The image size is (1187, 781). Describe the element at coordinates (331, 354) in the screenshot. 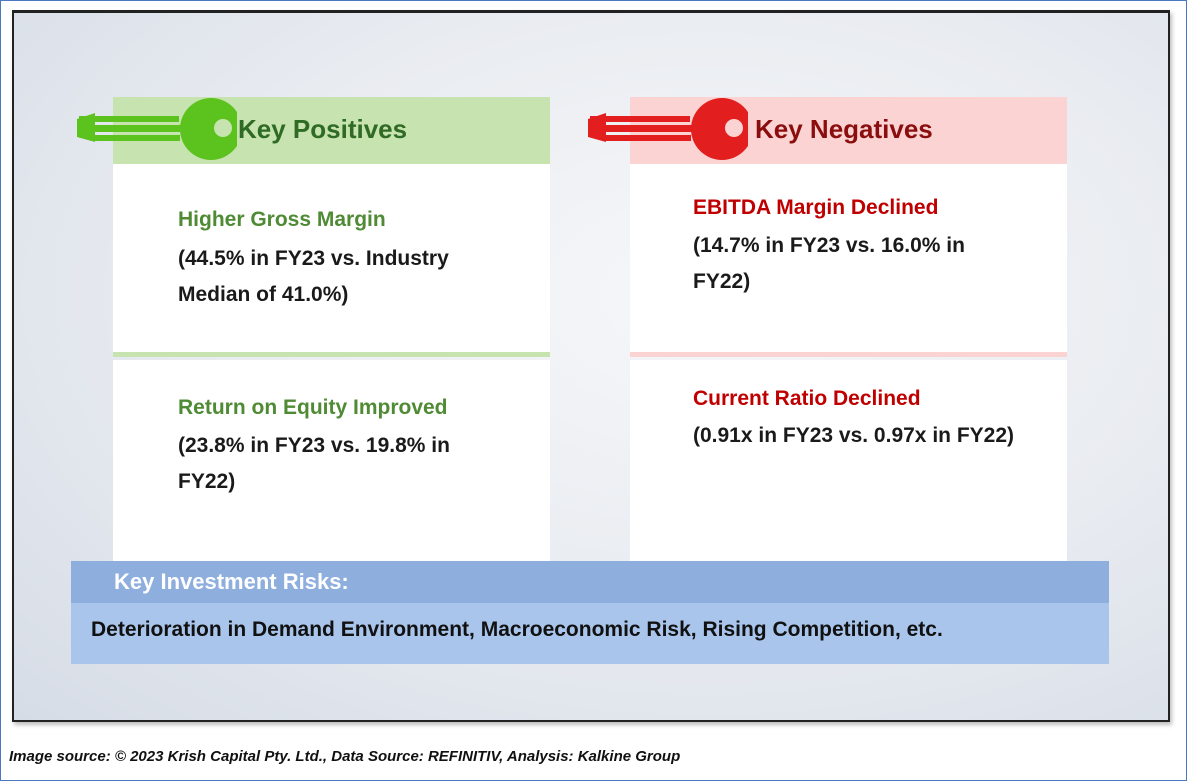

I see `positives-divider` at that location.